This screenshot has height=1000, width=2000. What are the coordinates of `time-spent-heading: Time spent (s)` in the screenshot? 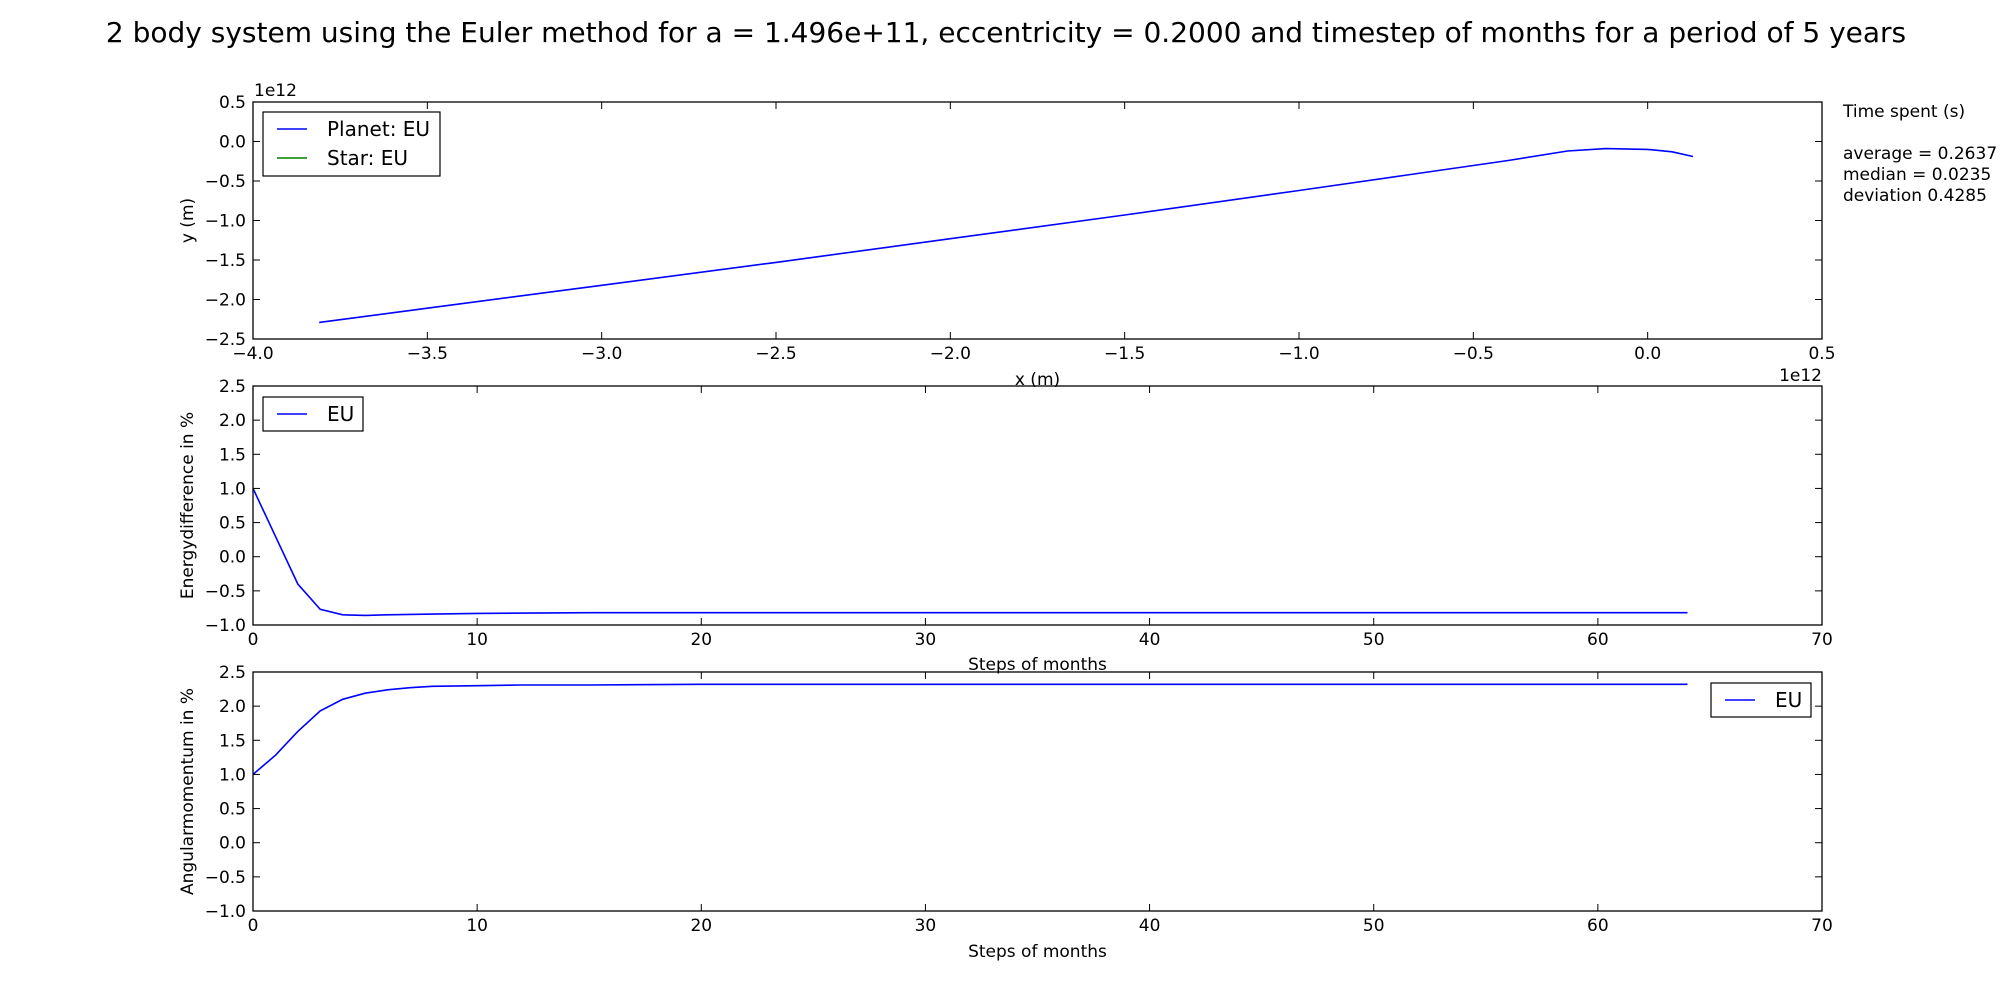 It's located at (1903, 112).